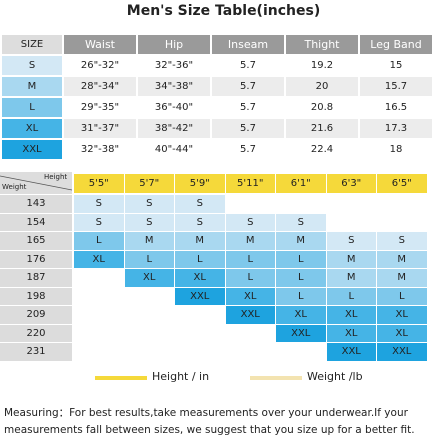 This screenshot has width=447, height=448. I want to click on column-header: Hip, so click(174, 44).